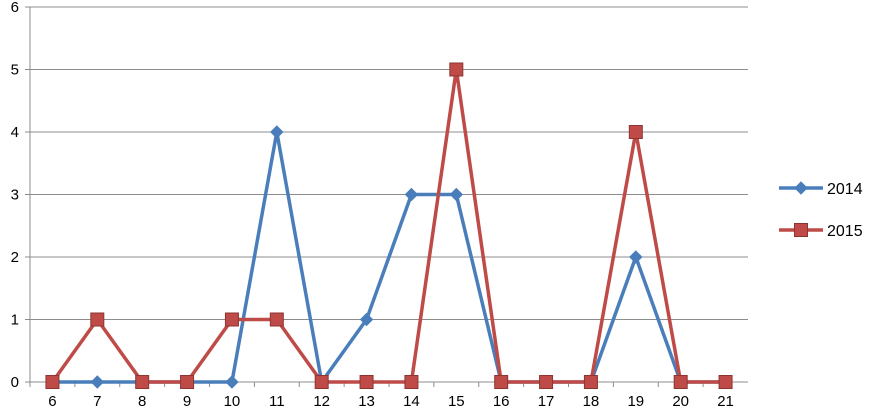  What do you see at coordinates (187, 401) in the screenshot?
I see `x-tick-label: 9` at bounding box center [187, 401].